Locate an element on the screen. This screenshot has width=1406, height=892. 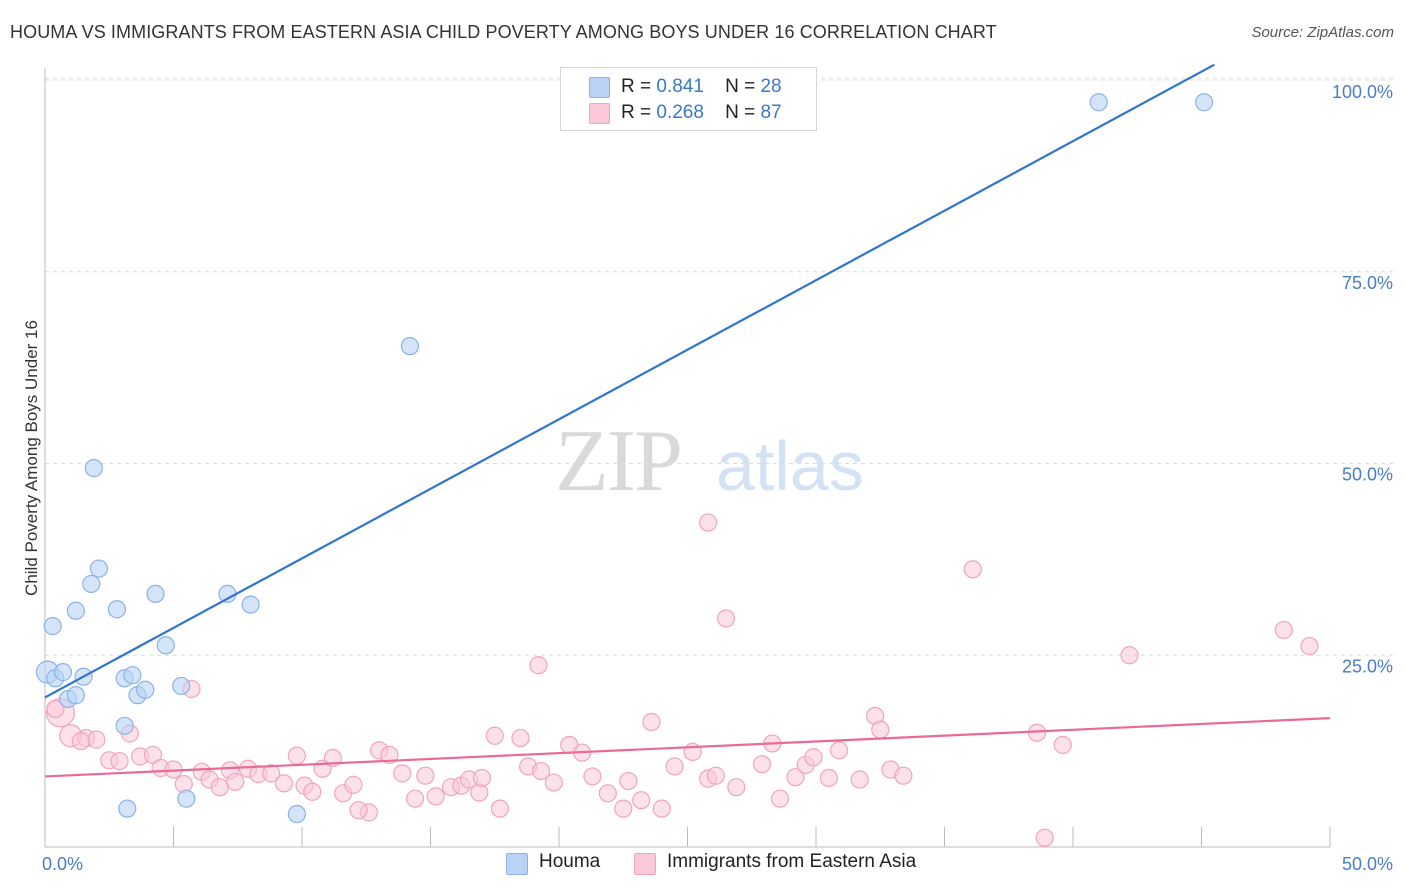
y-tick-label: 75.0% is located at coordinates (1367, 283).